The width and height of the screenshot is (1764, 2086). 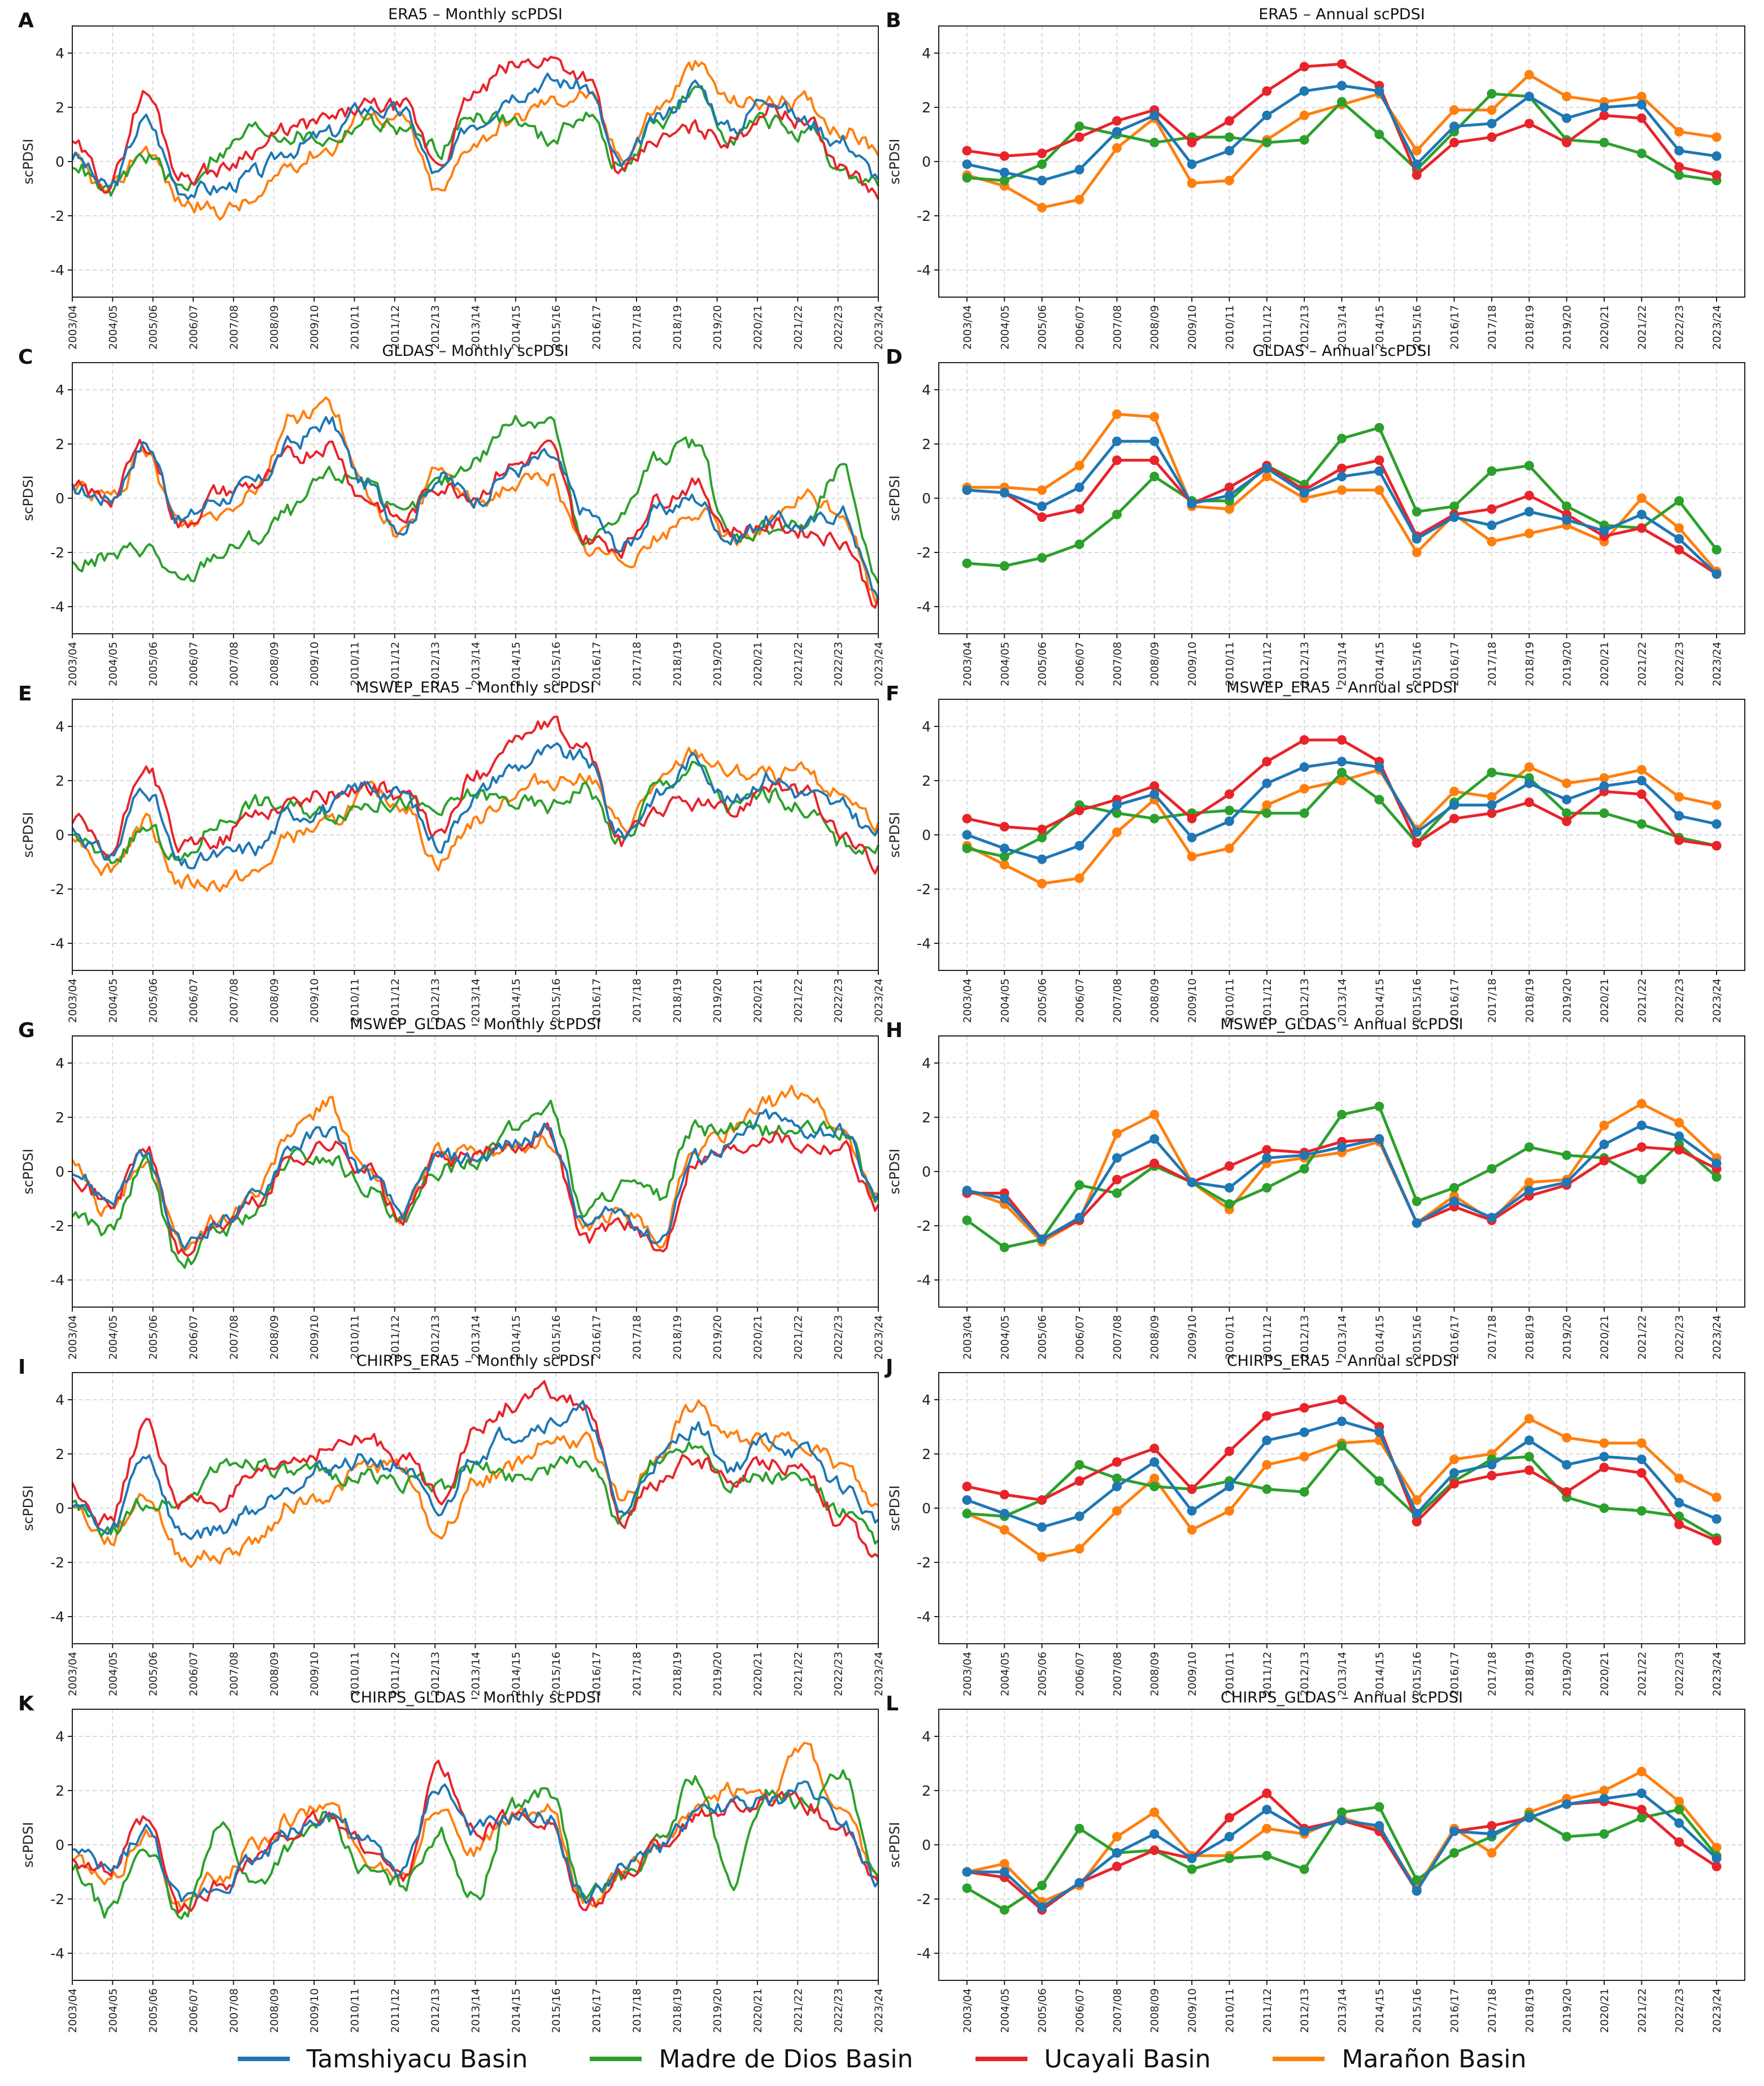 What do you see at coordinates (718, 1001) in the screenshot?
I see `xtick-label-e-16: 2019/20` at bounding box center [718, 1001].